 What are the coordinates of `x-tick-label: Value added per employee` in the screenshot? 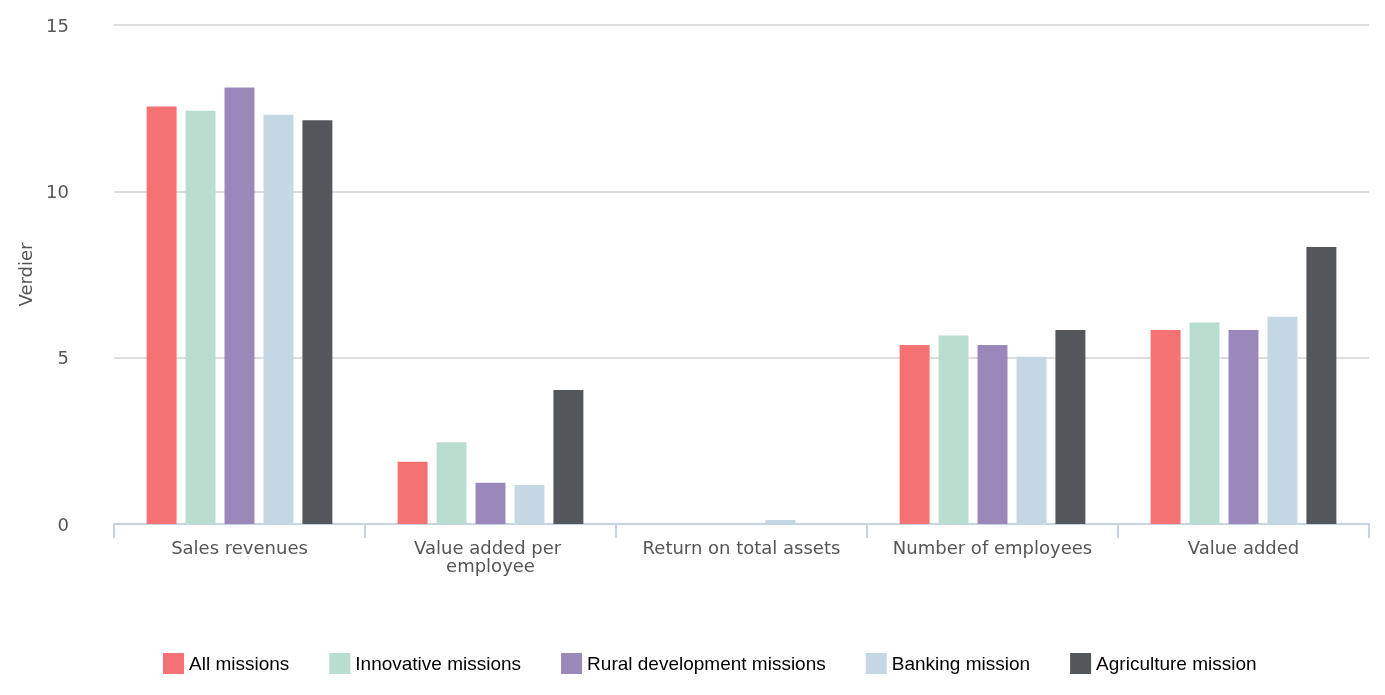 It's located at (490, 556).